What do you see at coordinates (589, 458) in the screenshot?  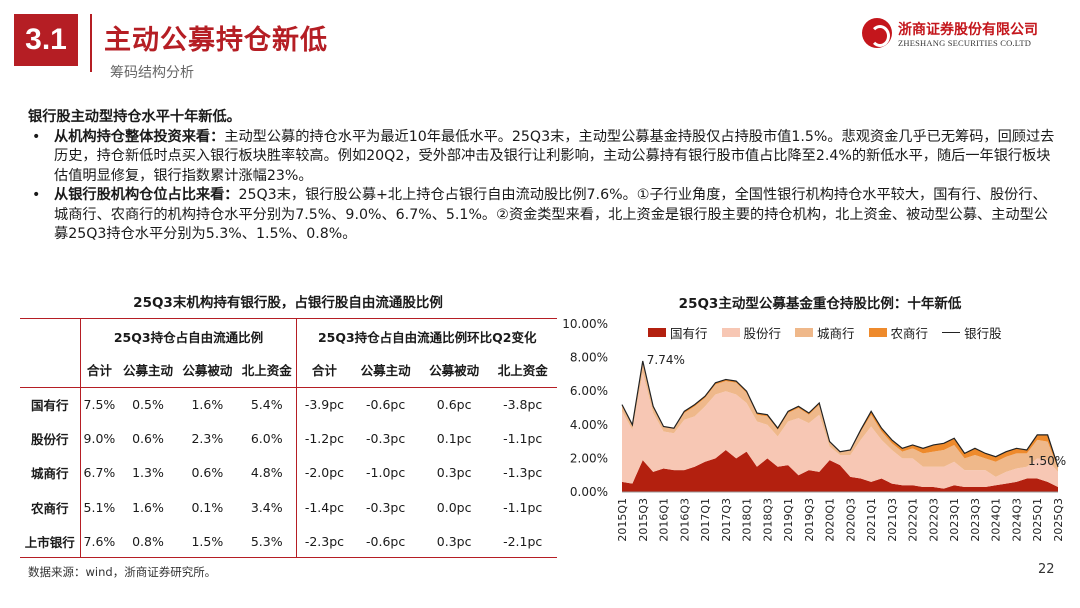 I see `y-tick-label: 2.00%` at bounding box center [589, 458].